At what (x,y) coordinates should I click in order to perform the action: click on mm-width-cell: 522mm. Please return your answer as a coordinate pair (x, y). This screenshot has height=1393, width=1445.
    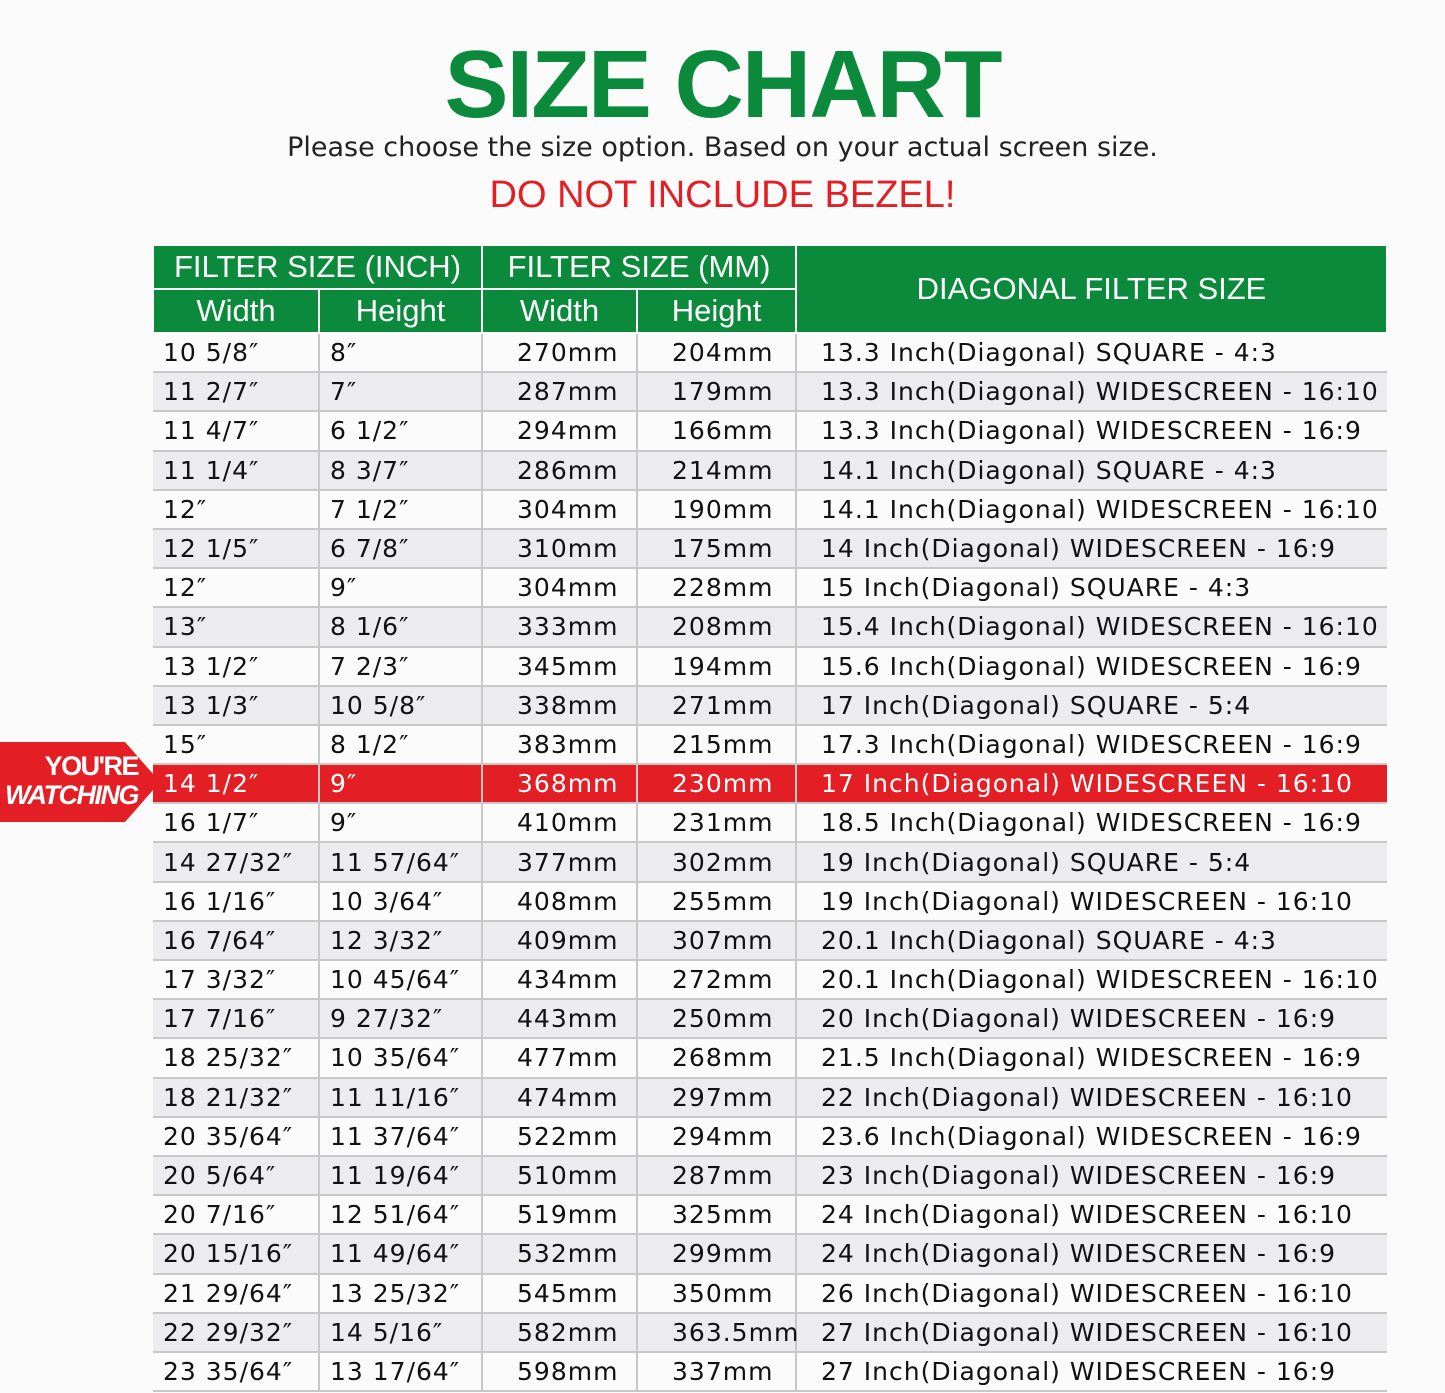
    Looking at the image, I should click on (560, 1136).